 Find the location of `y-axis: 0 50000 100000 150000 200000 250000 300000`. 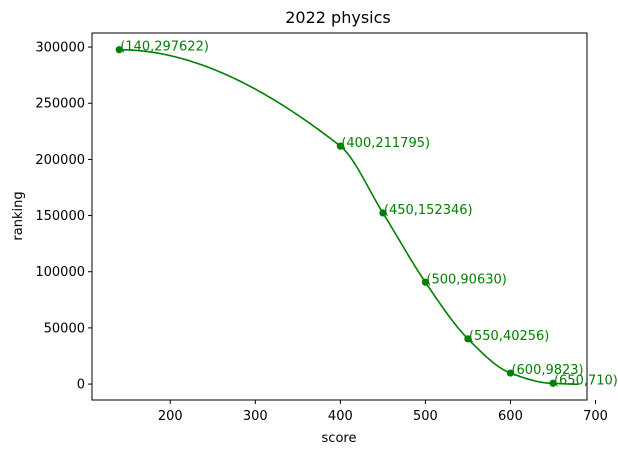

y-axis: 0 50000 100000 150000 200000 250000 300000 is located at coordinates (63, 217).